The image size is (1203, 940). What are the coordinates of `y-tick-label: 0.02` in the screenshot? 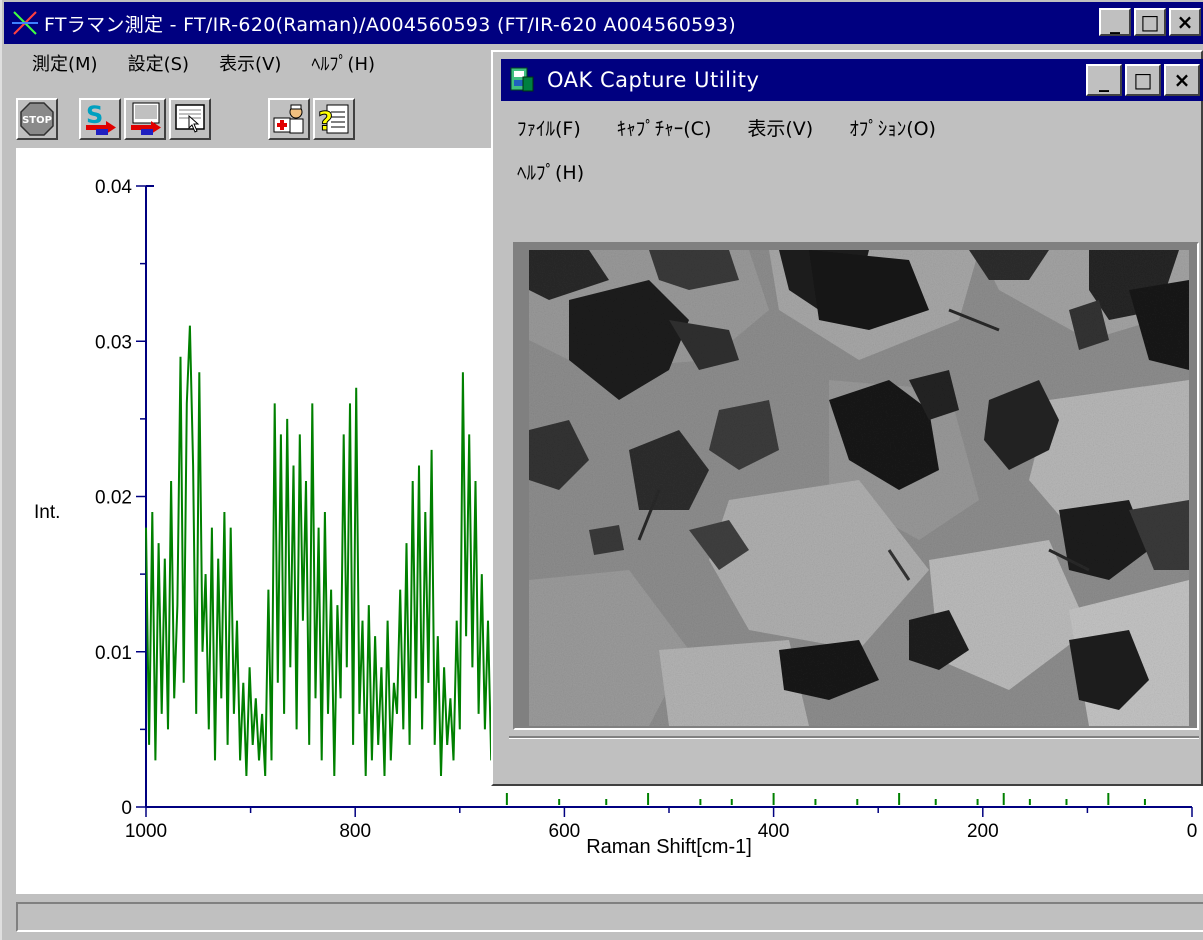 It's located at (113, 498).